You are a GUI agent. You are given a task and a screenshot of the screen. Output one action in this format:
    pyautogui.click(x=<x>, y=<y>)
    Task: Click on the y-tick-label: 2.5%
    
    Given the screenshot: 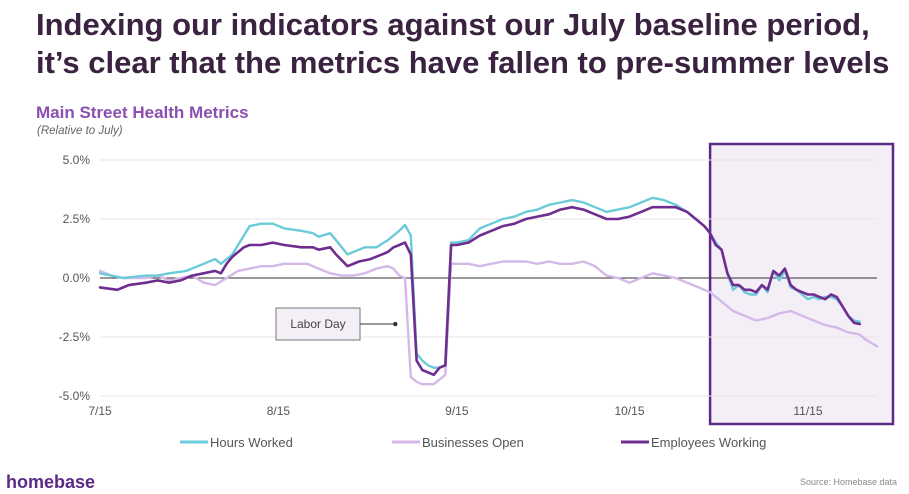 What is the action you would take?
    pyautogui.click(x=77, y=219)
    